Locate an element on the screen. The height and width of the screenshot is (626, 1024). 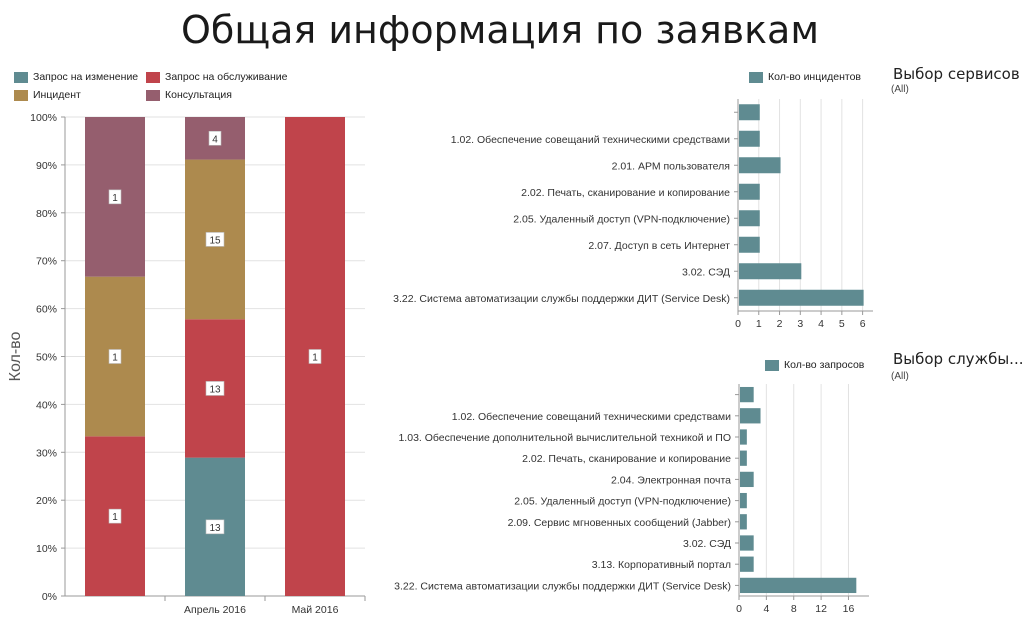
category-label: 3.13. Корпоративный портал is located at coordinates (661, 565).